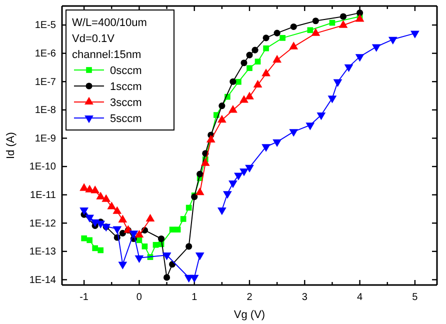 This screenshot has height=324, width=446. What do you see at coordinates (107, 55) in the screenshot?
I see `annotation: channel:15nm` at bounding box center [107, 55].